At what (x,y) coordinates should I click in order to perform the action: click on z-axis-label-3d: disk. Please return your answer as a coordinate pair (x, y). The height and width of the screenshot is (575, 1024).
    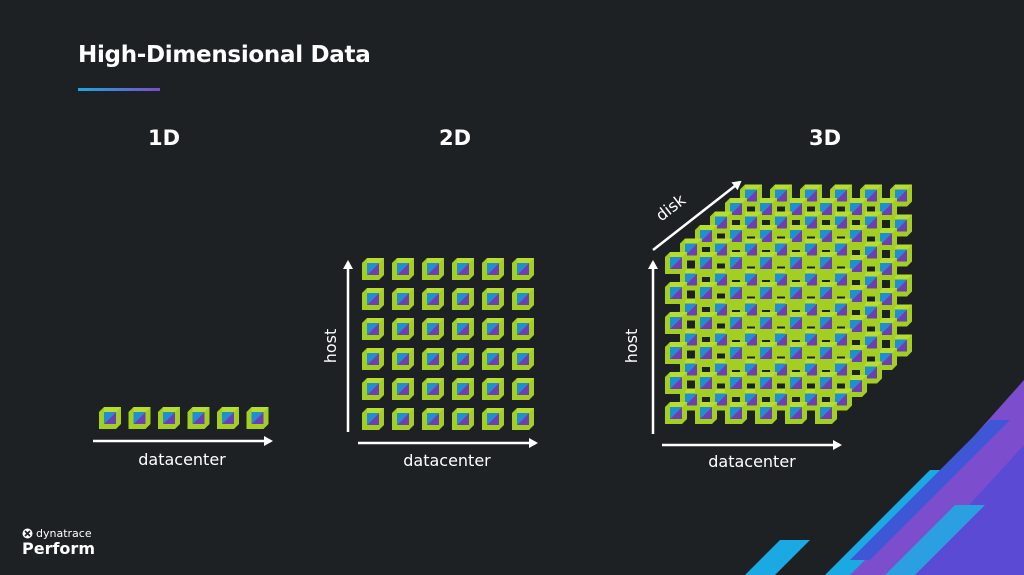
    Looking at the image, I should click on (671, 207).